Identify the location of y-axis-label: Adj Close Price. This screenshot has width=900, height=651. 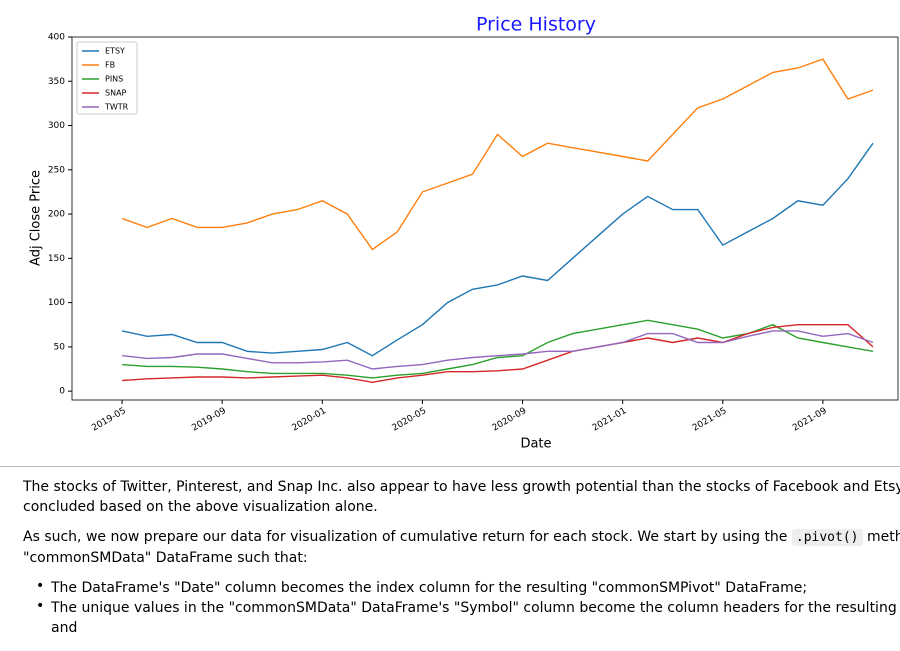
(36, 218).